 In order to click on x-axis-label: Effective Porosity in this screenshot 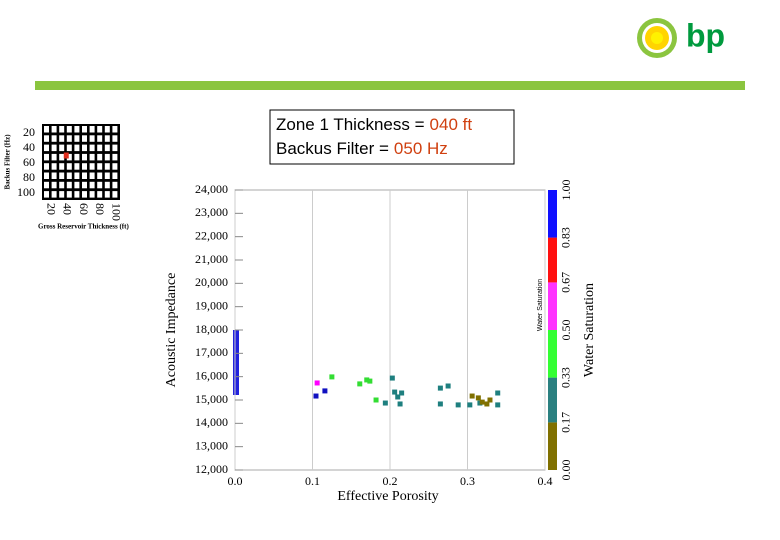, I will do `click(387, 496)`.